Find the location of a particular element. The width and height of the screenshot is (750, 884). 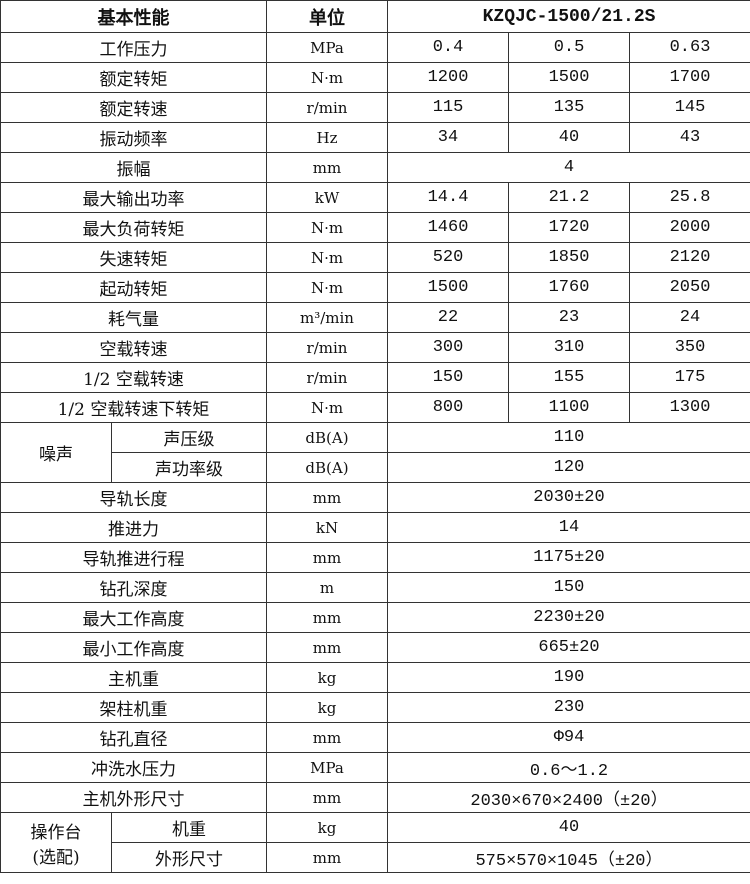

table-row: 耗气量 m³/min 22 23 24 is located at coordinates (375, 317).